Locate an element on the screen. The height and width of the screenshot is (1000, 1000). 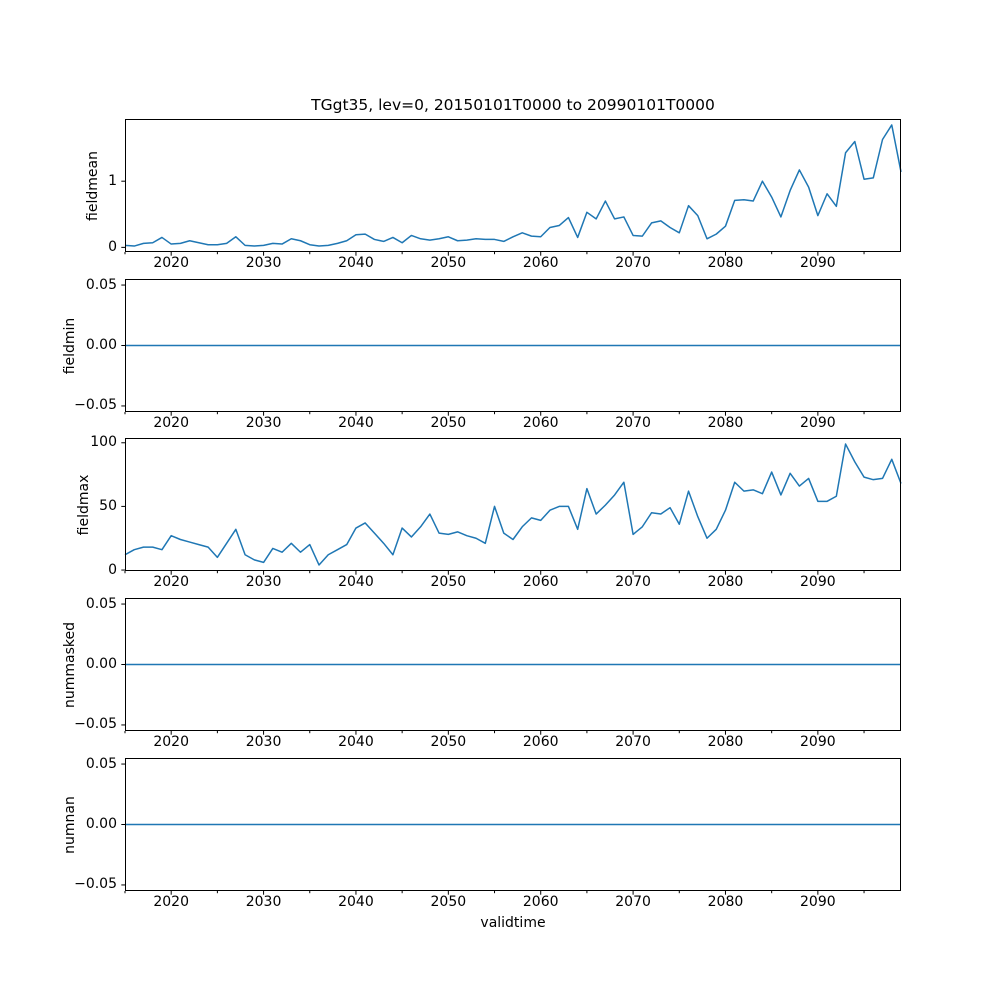
series-line-fieldmax is located at coordinates (513, 504).